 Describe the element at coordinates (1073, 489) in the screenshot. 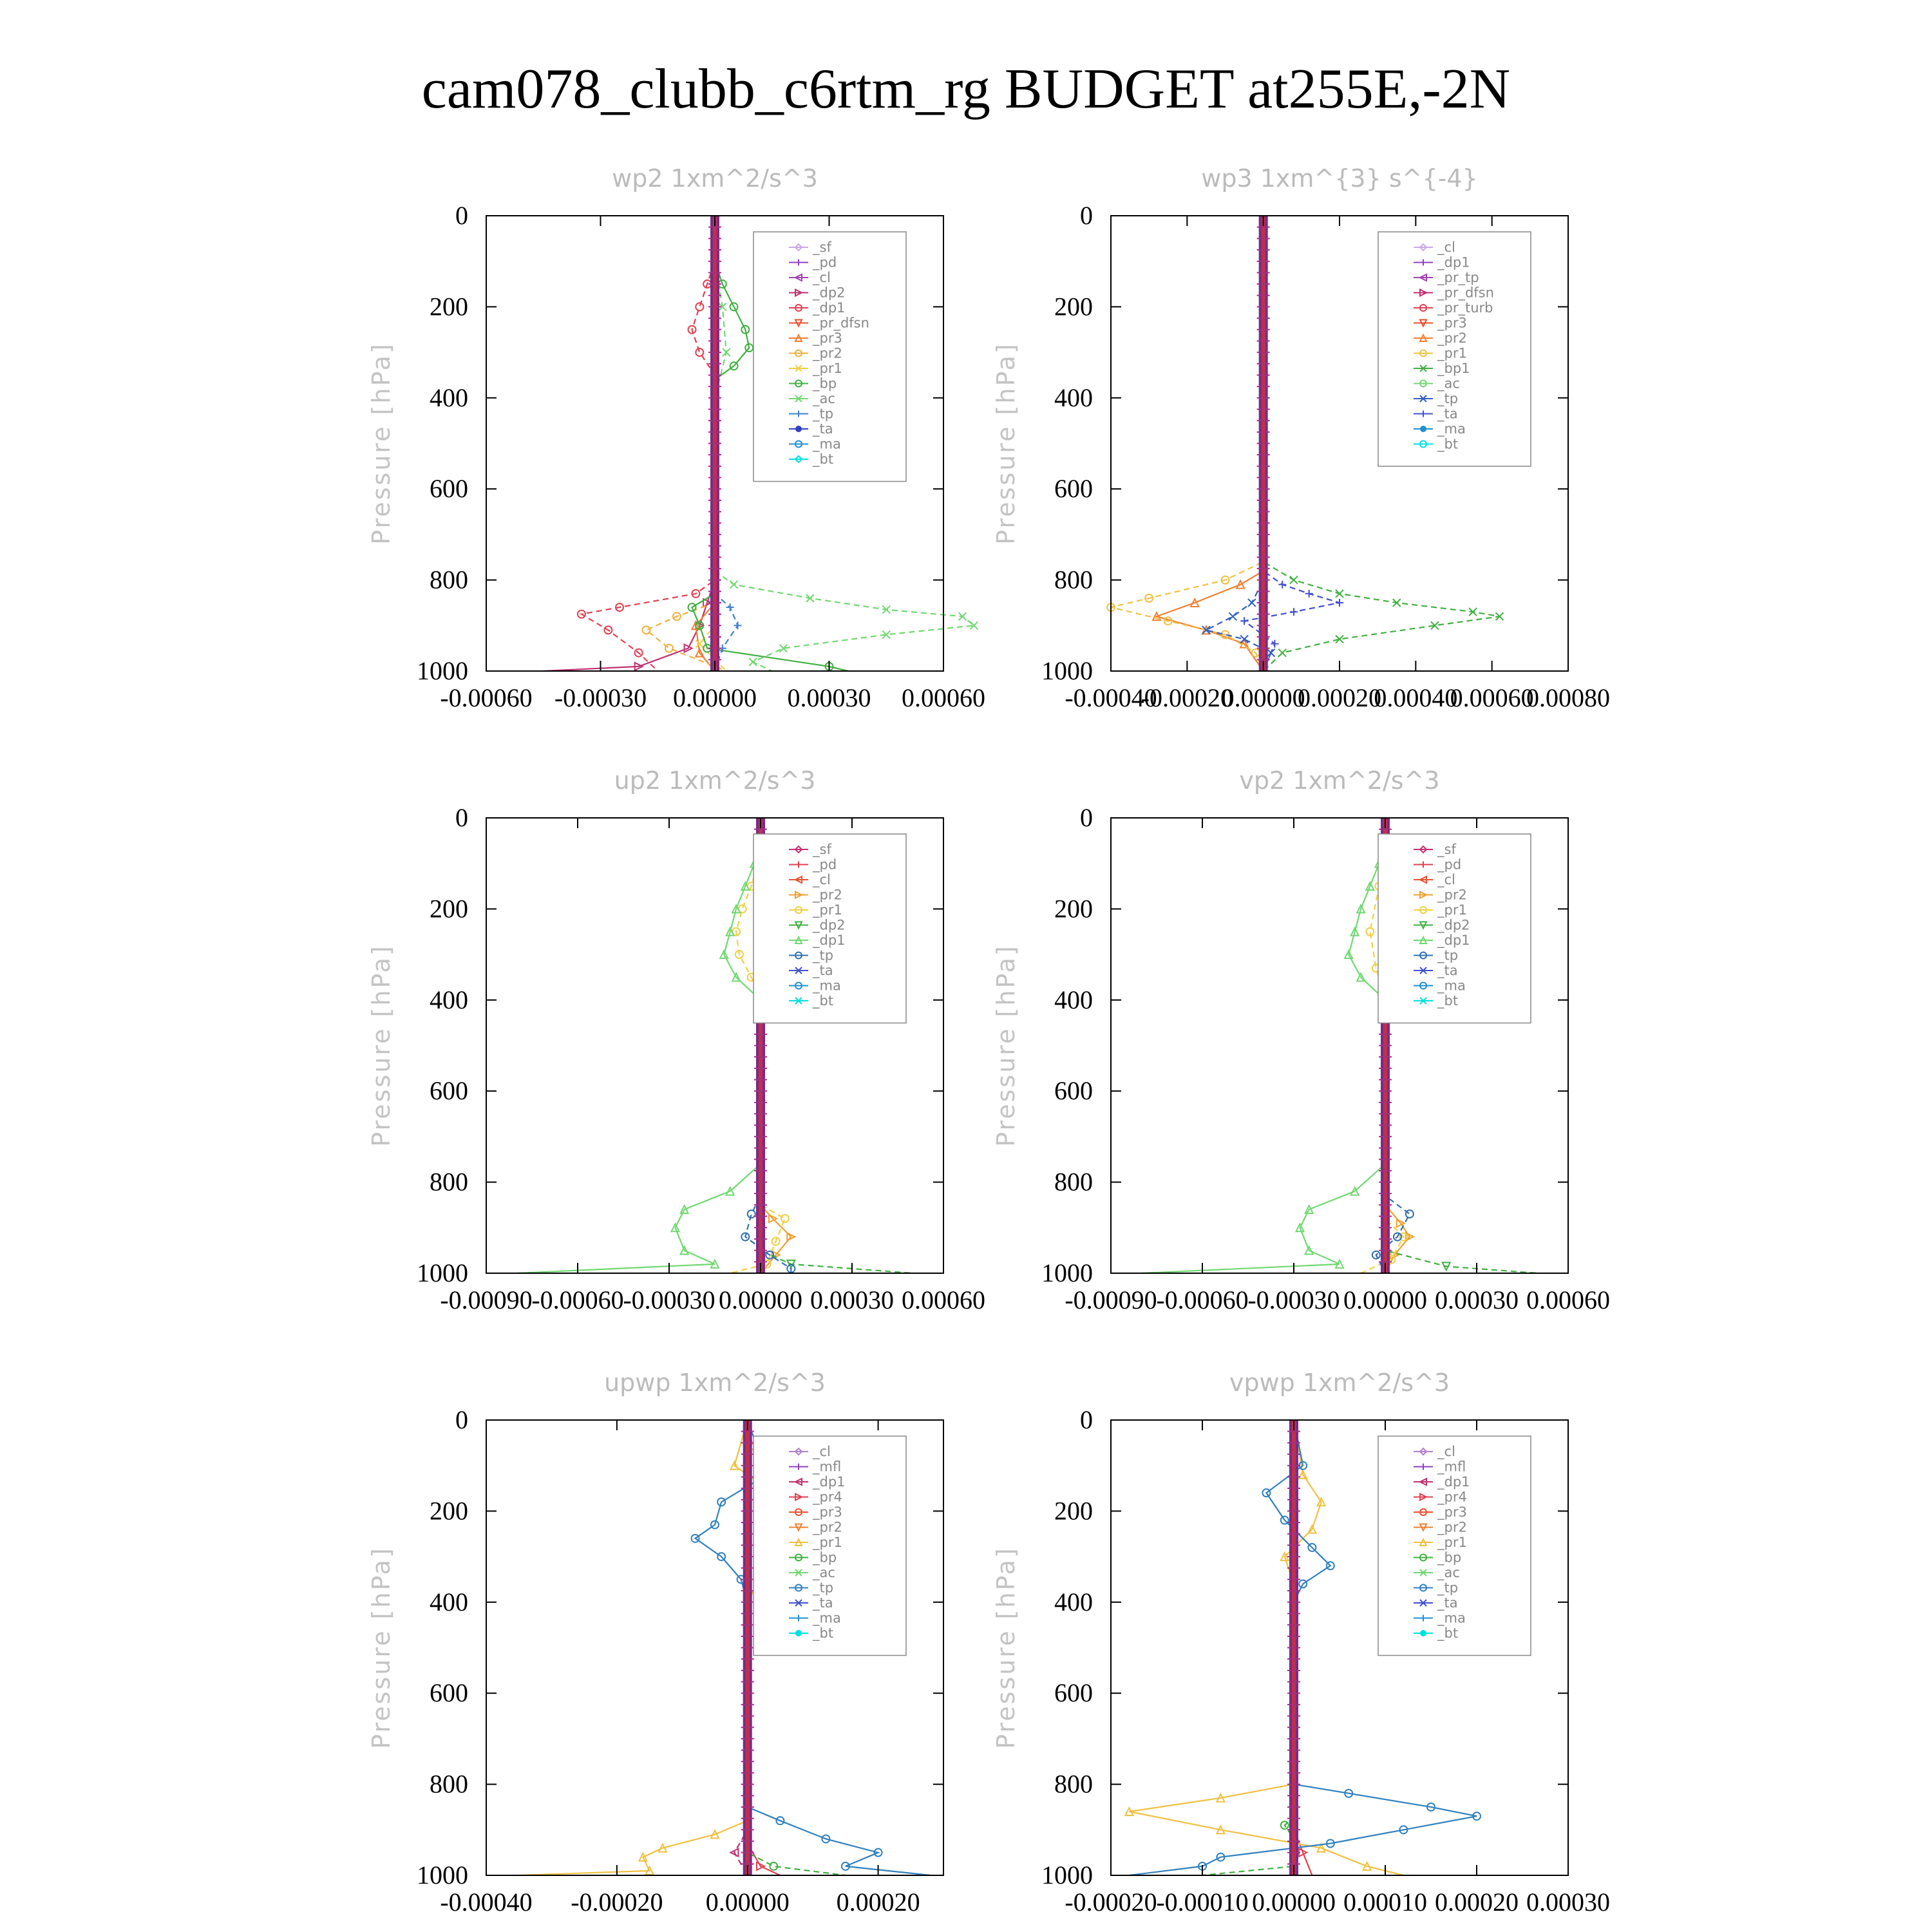

I see `y-tick-label: 600` at that location.